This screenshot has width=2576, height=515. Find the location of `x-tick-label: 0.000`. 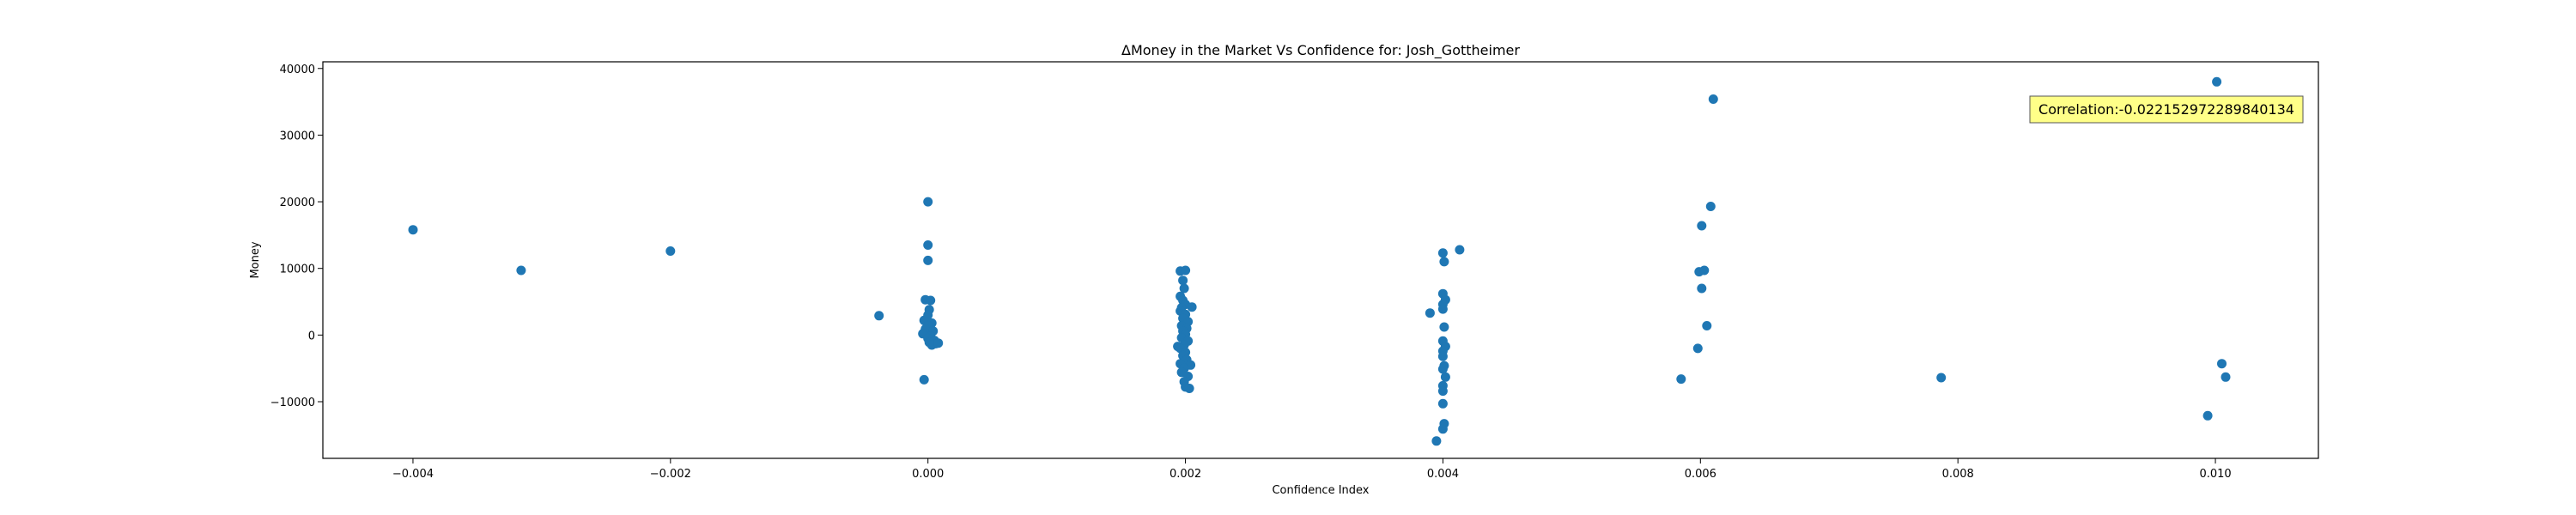

x-tick-label: 0.000 is located at coordinates (928, 474).